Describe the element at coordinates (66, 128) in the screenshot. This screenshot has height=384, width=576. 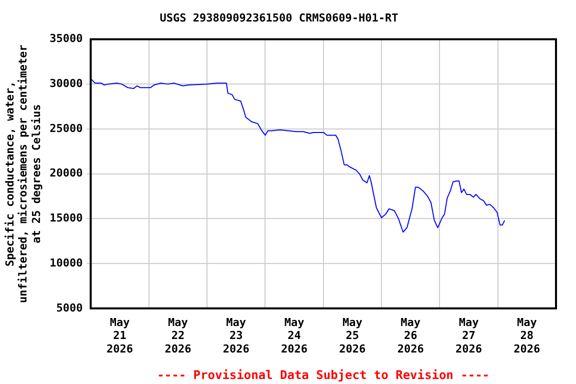
I see `y-tick-label: 25000` at that location.